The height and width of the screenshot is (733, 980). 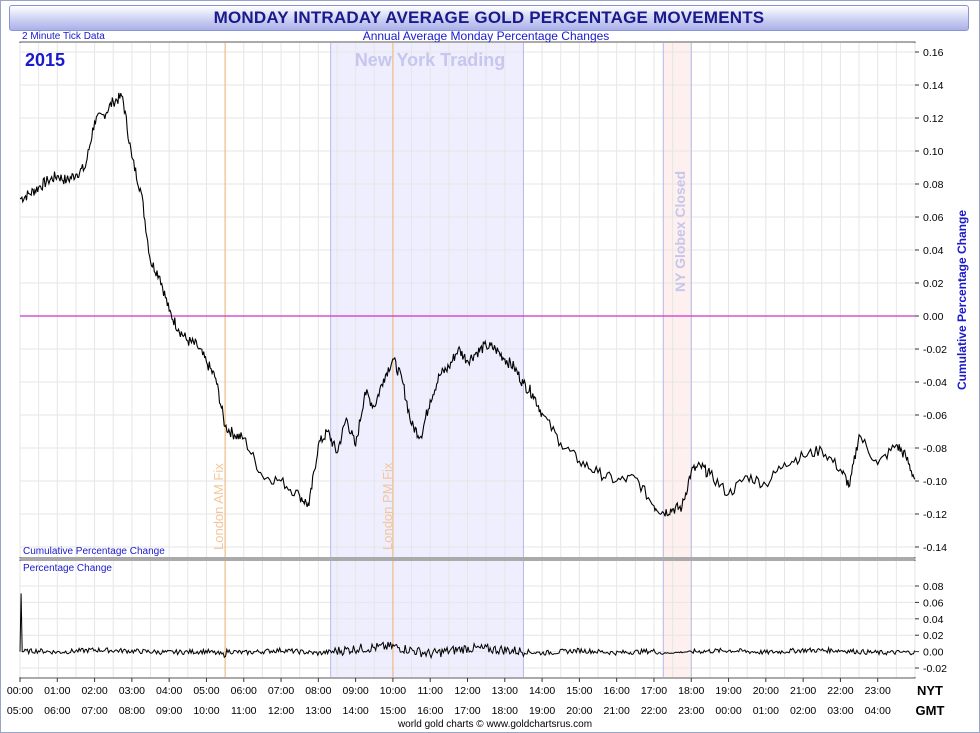 I want to click on globex-closed-label: NY Globex Closed, so click(x=680, y=231).